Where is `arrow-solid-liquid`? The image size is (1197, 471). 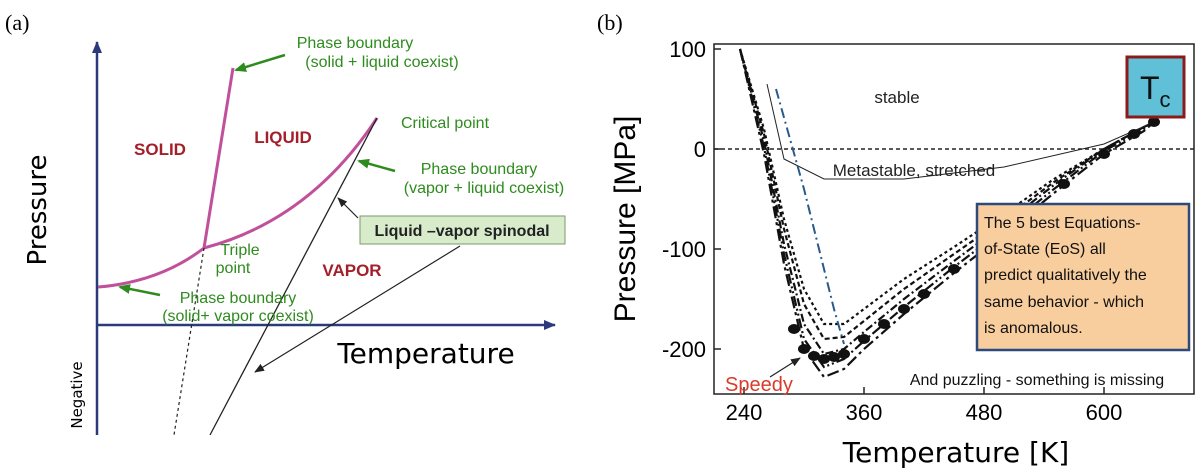
arrow-solid-liquid is located at coordinates (260, 62).